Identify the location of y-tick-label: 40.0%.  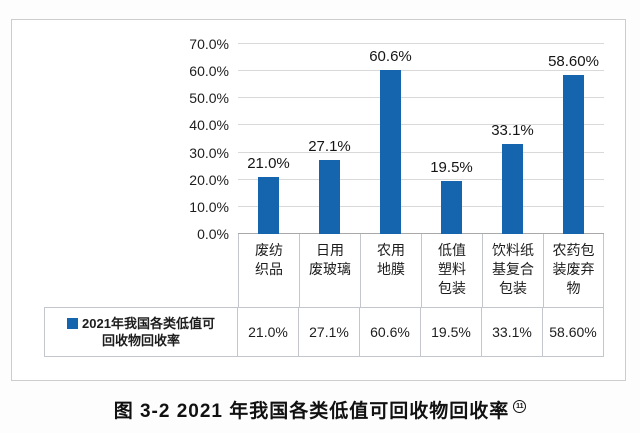
(209, 125).